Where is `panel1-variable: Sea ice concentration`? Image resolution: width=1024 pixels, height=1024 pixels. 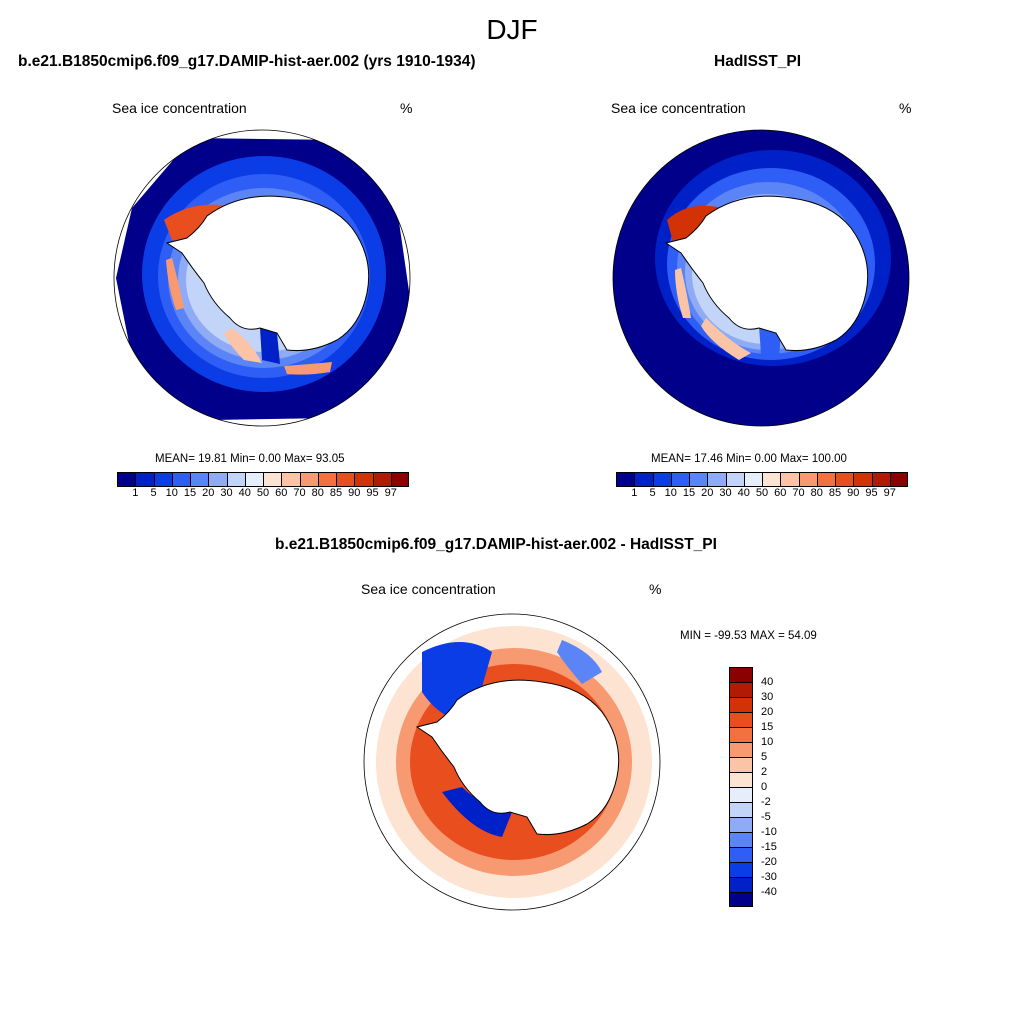
panel1-variable: Sea ice concentration is located at coordinates (179, 108).